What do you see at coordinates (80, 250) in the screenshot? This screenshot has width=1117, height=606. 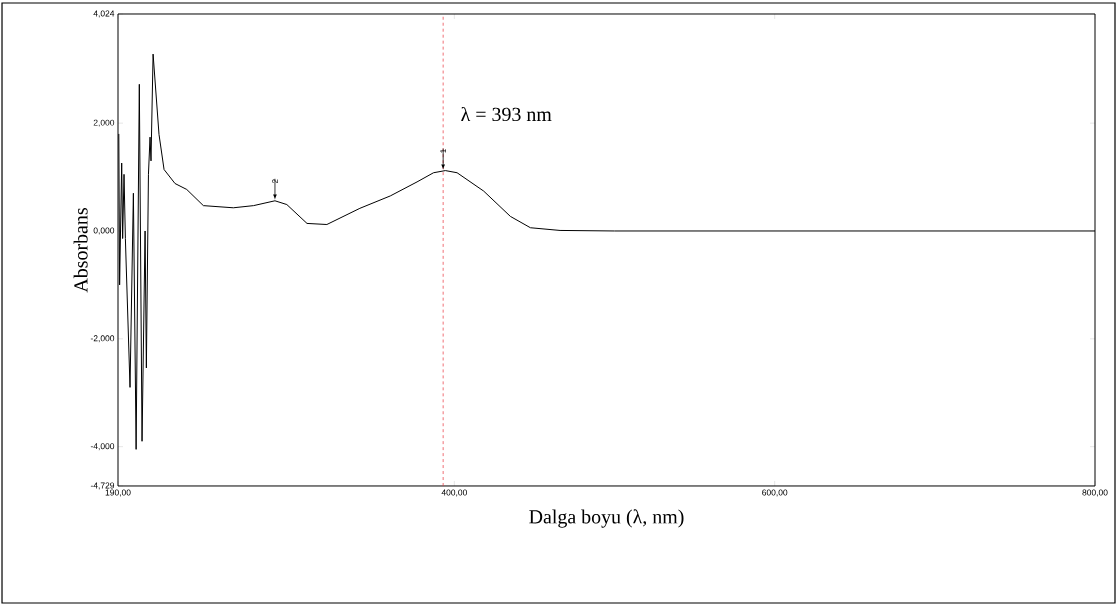 I see `y-axis-title: Absorbans` at bounding box center [80, 250].